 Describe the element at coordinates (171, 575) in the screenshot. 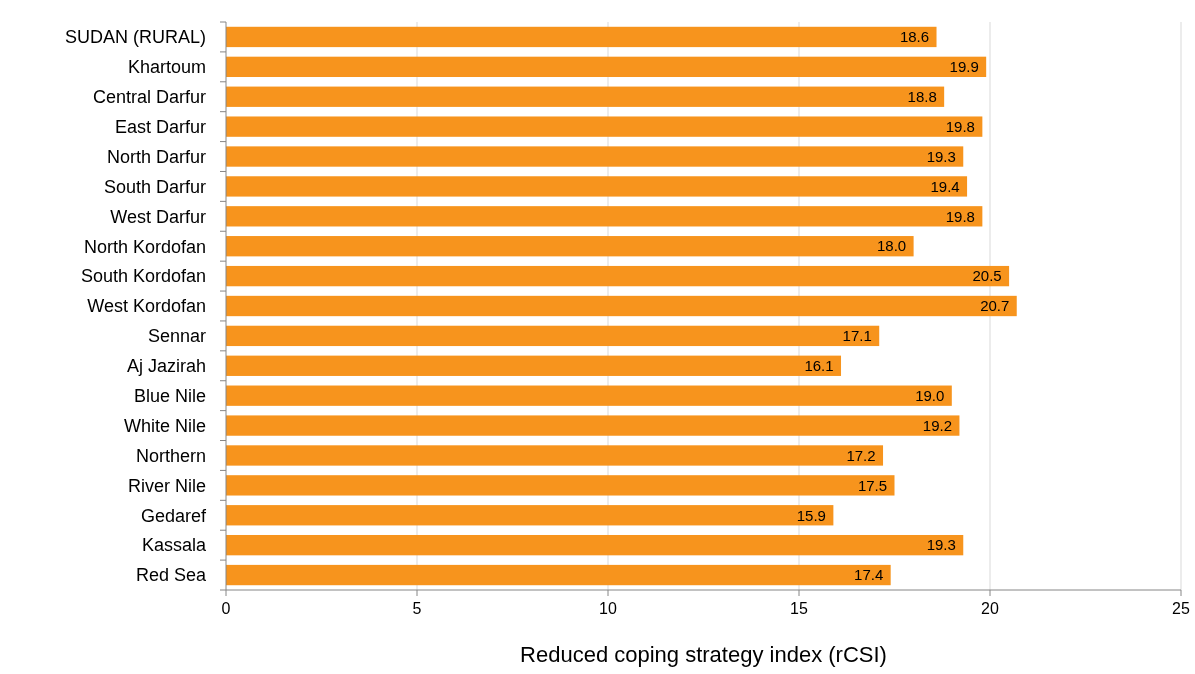

I see `y-tick-label: Red Sea` at that location.